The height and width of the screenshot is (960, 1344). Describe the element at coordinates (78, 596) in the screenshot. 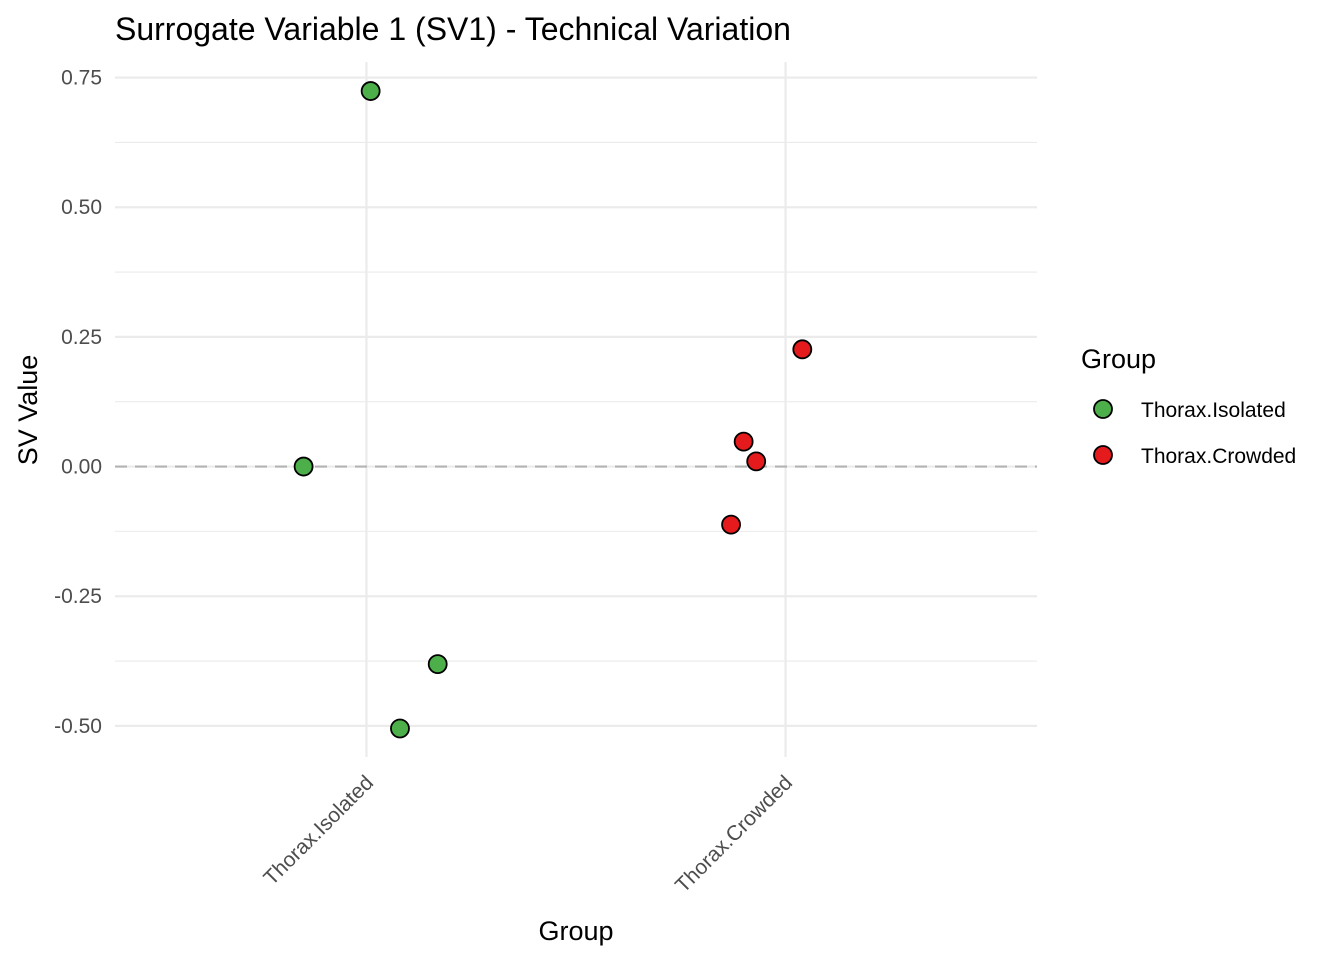

I see `y-tick-label: -0.25` at that location.